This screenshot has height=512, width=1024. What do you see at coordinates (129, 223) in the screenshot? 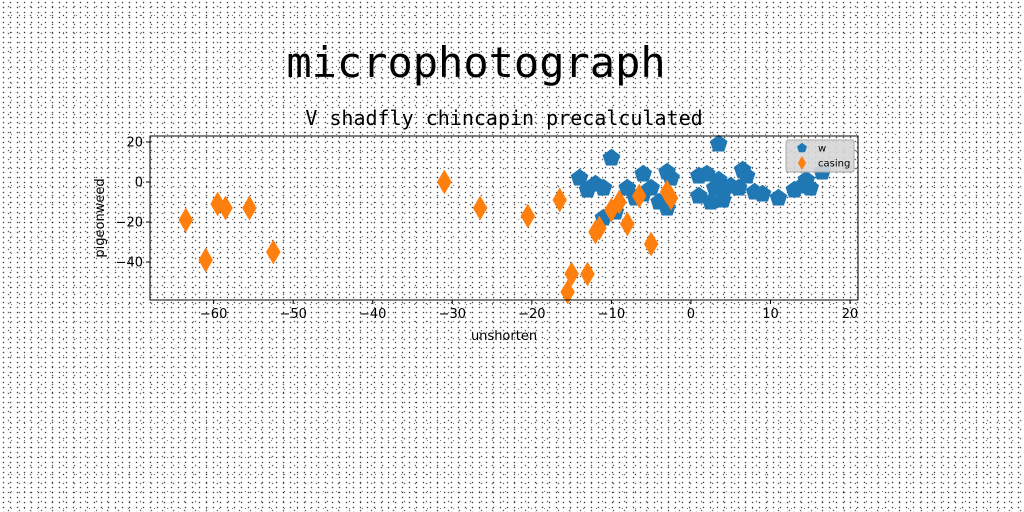
I see `y-tick-label: −20` at bounding box center [129, 223].